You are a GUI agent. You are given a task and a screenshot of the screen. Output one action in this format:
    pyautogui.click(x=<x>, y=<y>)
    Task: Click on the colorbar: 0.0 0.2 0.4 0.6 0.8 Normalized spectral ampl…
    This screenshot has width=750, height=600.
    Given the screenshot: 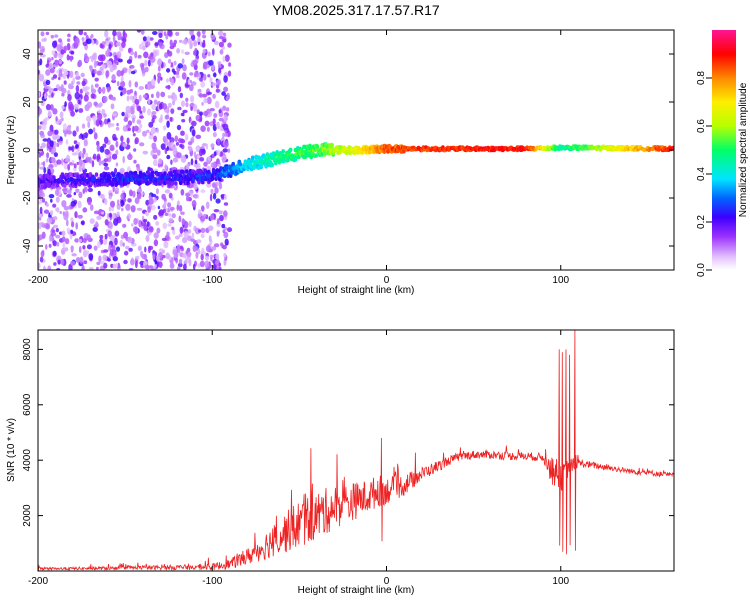 What is the action you would take?
    pyautogui.click(x=722, y=153)
    